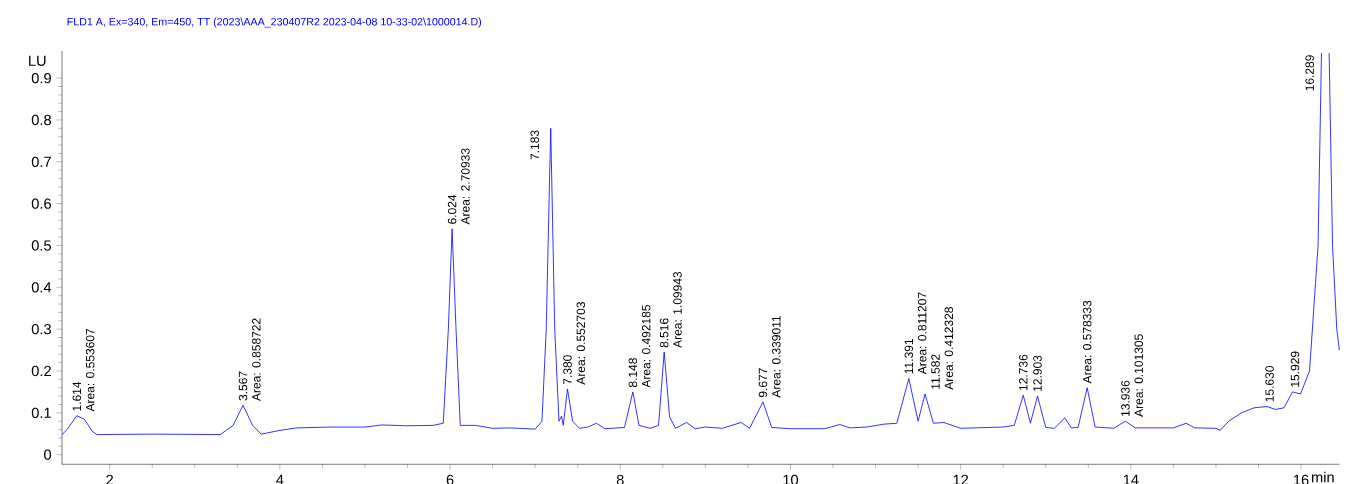  Describe the element at coordinates (1138, 375) in the screenshot. I see `annotation: Area: 0.101305` at that location.